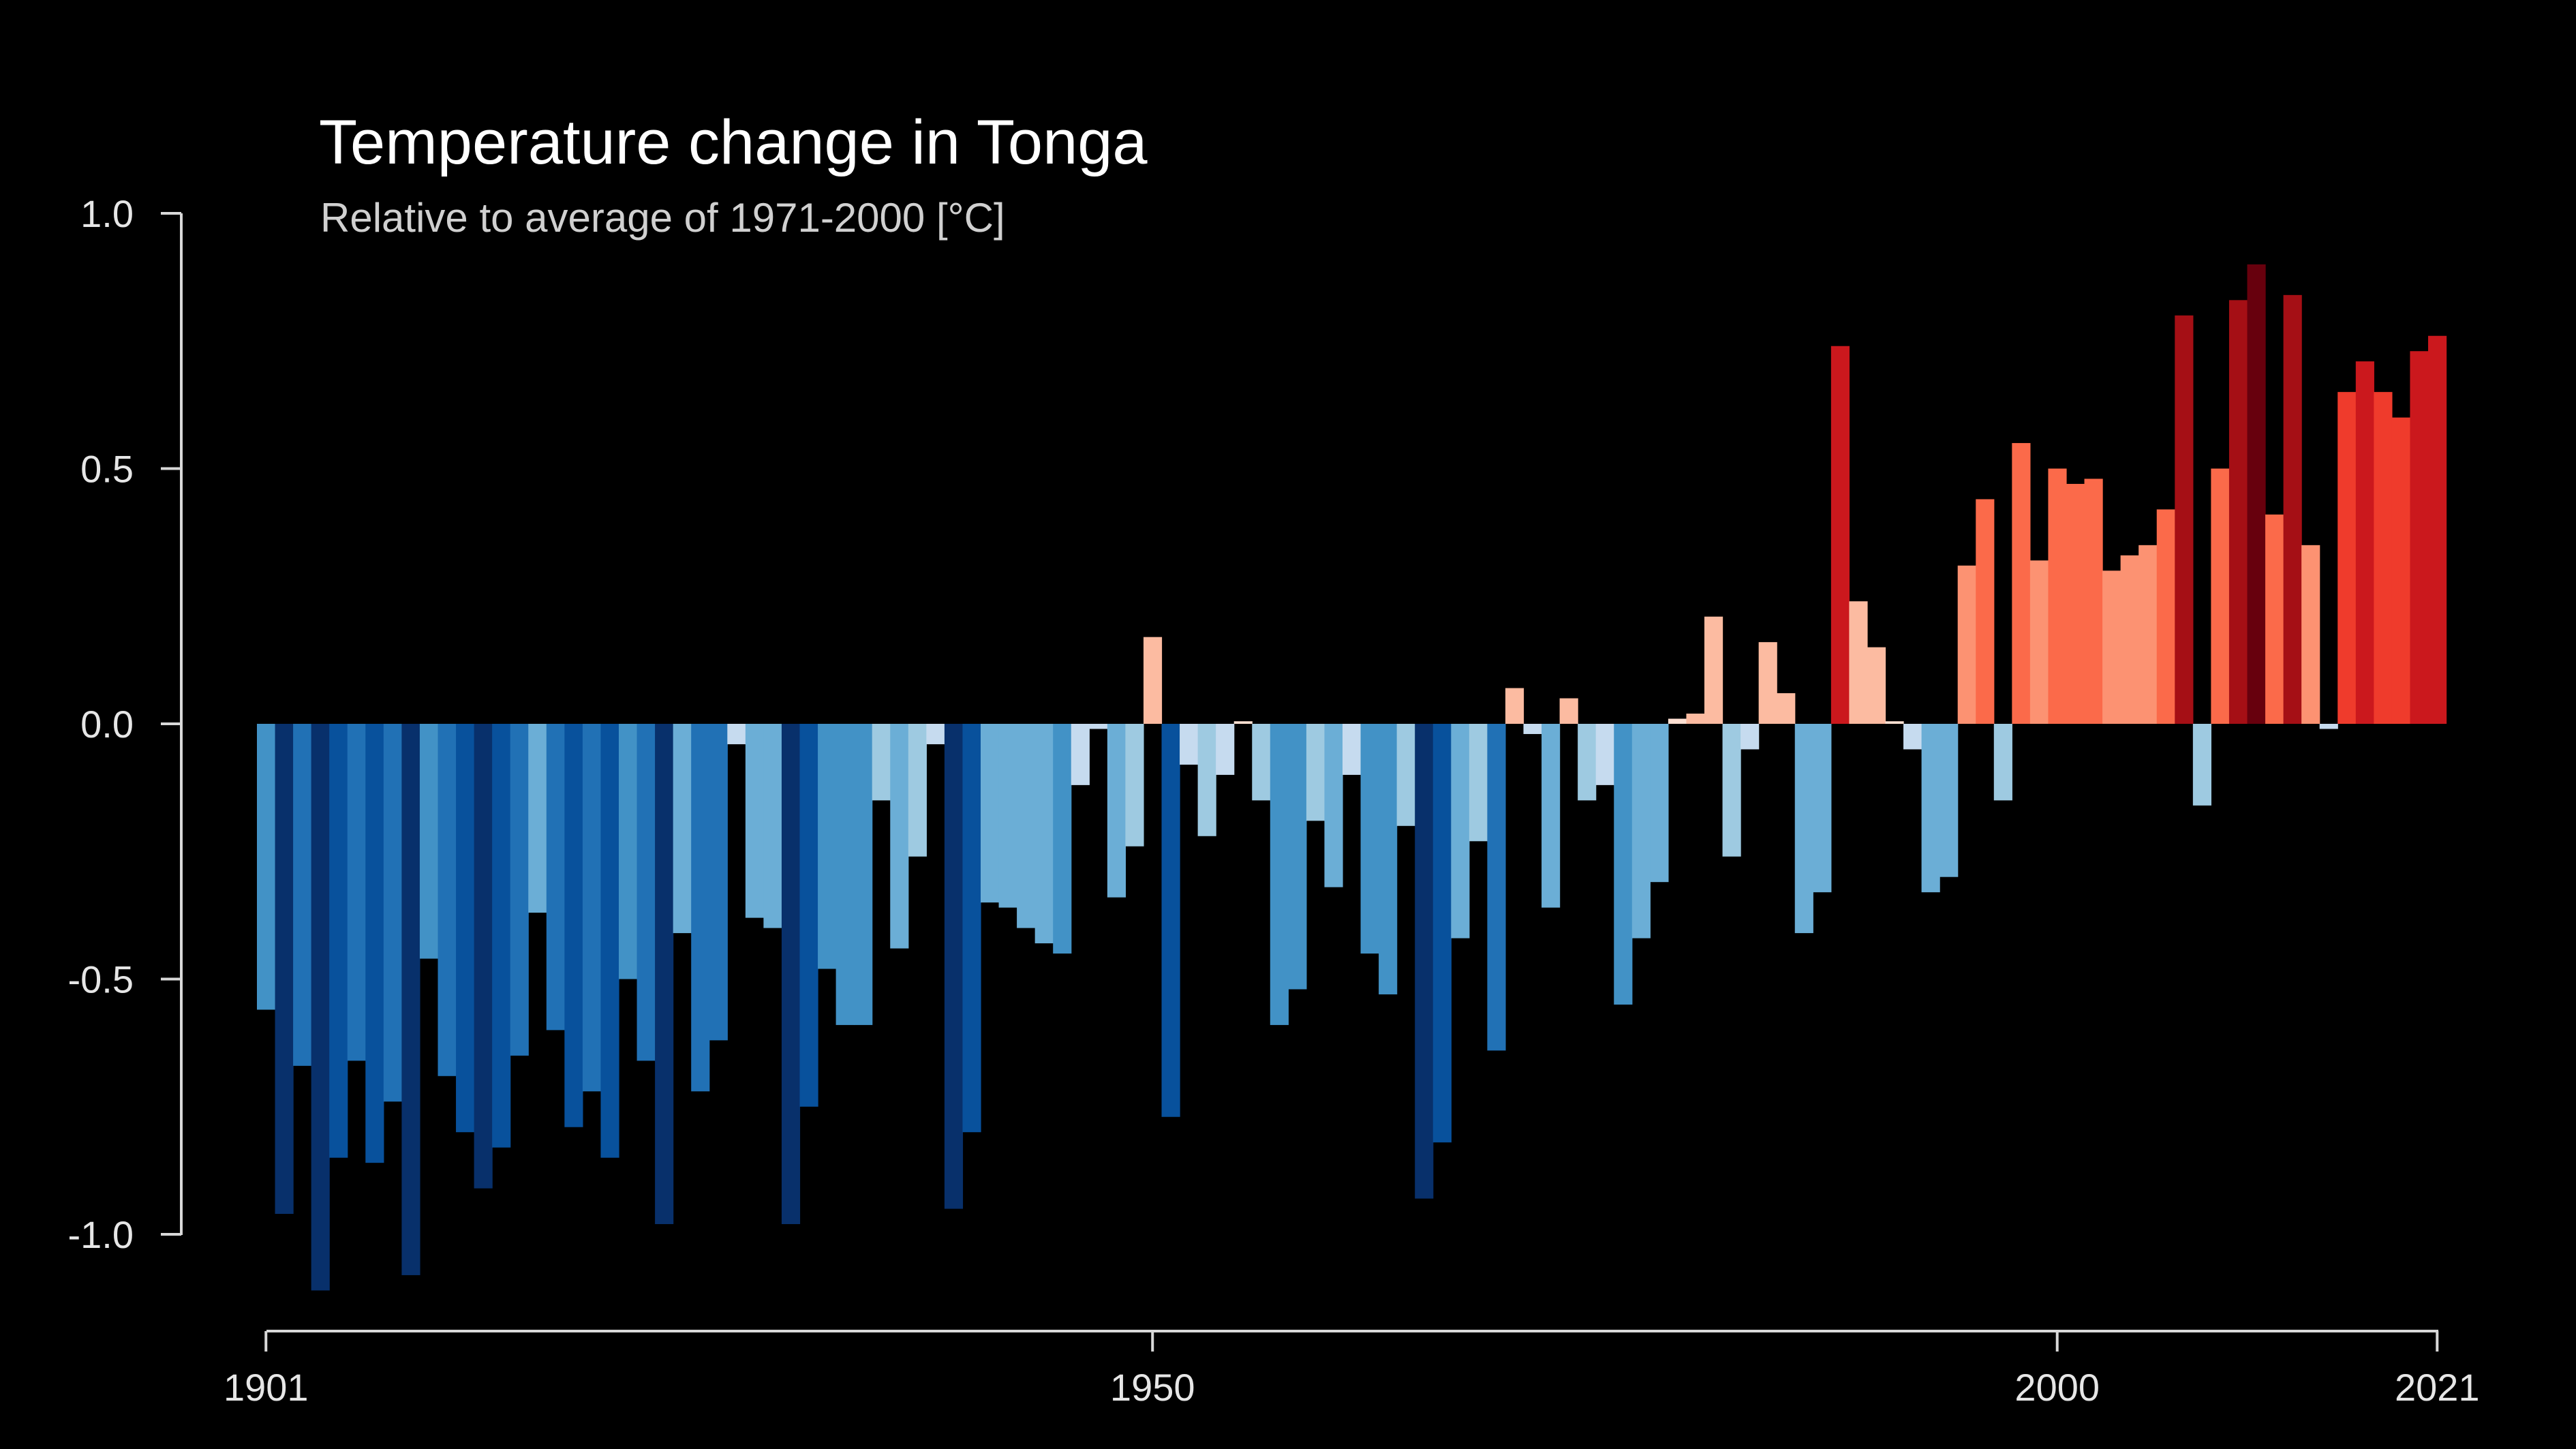 The height and width of the screenshot is (1449, 2576). I want to click on y-tick-label: 0.0, so click(107, 724).